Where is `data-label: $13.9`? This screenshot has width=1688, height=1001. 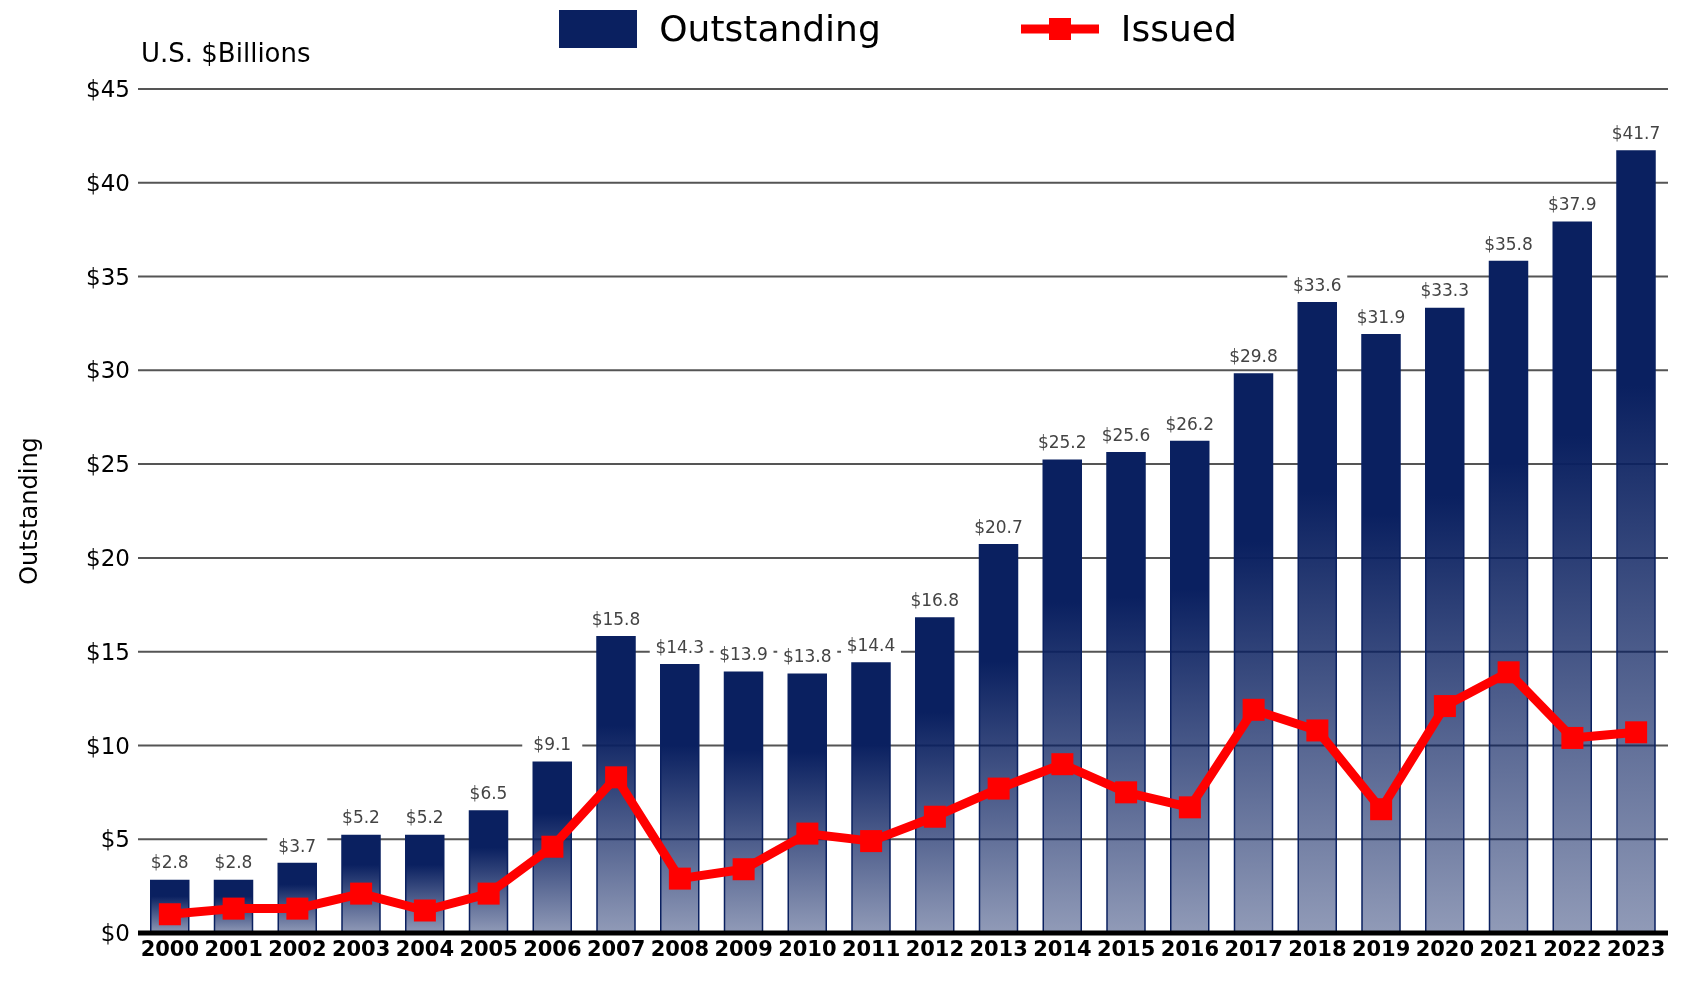
data-label: $13.9 is located at coordinates (743, 654).